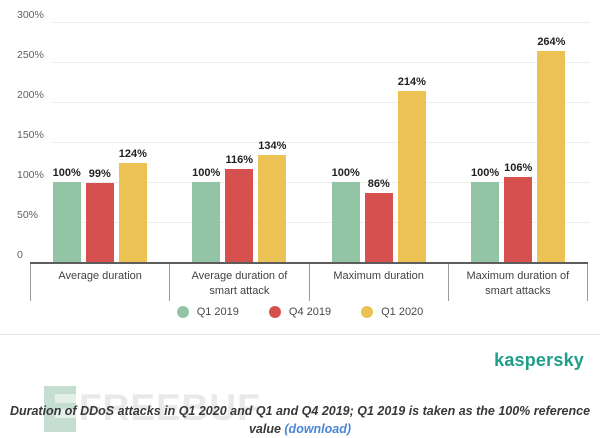 Image resolution: width=600 pixels, height=438 pixels. I want to click on bar-column: 134%, so click(272, 201).